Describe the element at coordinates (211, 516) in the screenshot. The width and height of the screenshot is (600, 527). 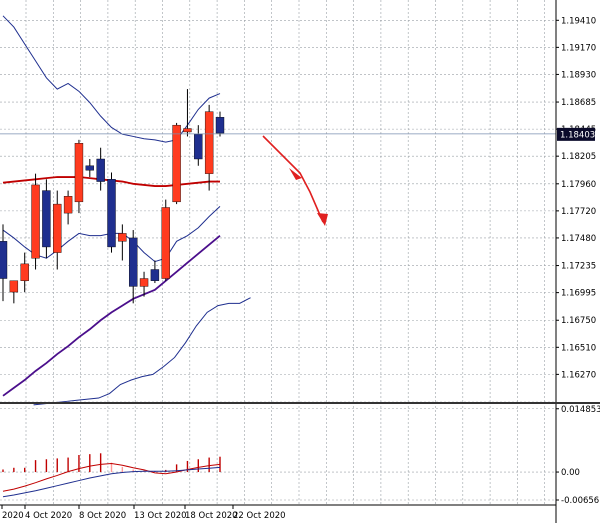
I see `date-tick-label: 18 Oct 2020` at that location.